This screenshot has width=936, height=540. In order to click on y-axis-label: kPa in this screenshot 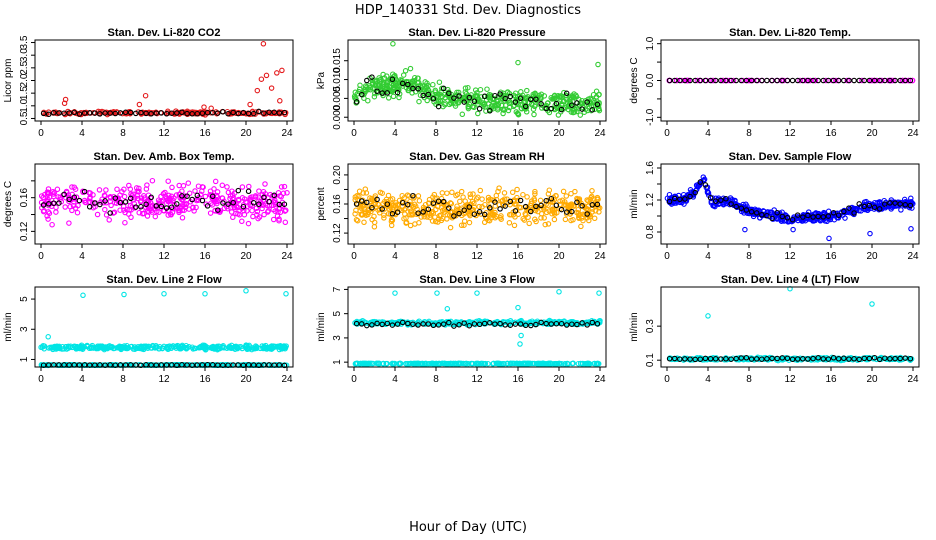, I will do `click(321, 80)`.